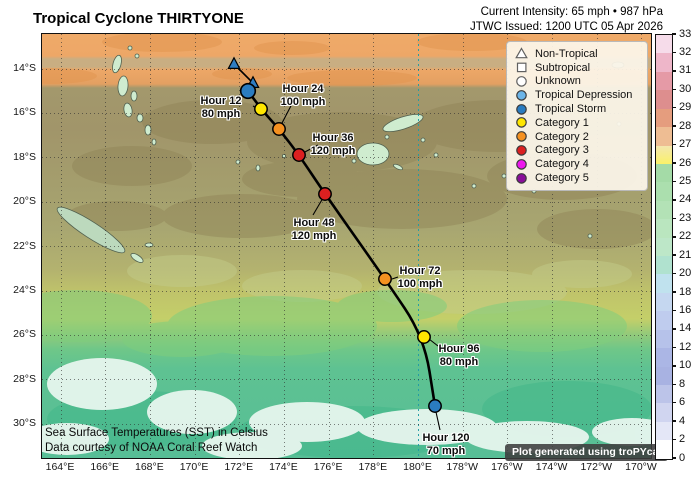 The image size is (700, 479). What do you see at coordinates (682, 383) in the screenshot?
I see `colorbar-tick-label: 8` at bounding box center [682, 383].